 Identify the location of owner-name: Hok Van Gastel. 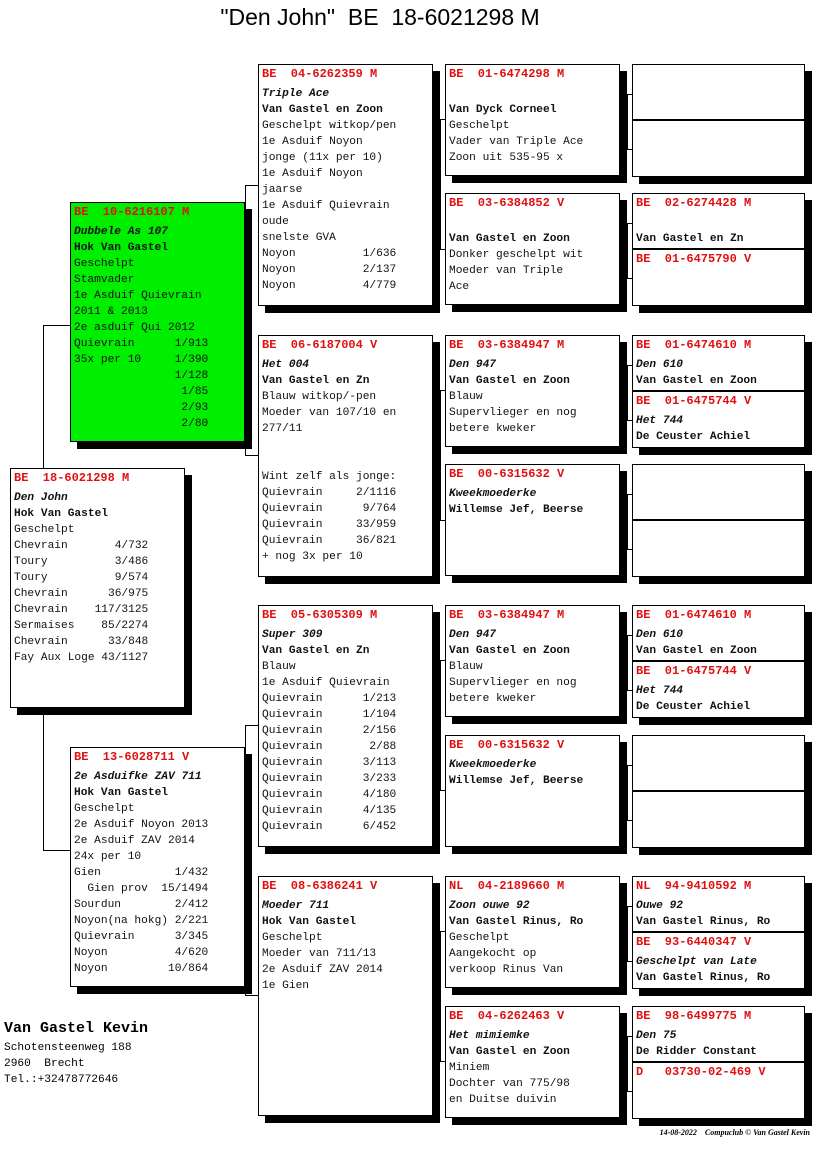
(61, 514).